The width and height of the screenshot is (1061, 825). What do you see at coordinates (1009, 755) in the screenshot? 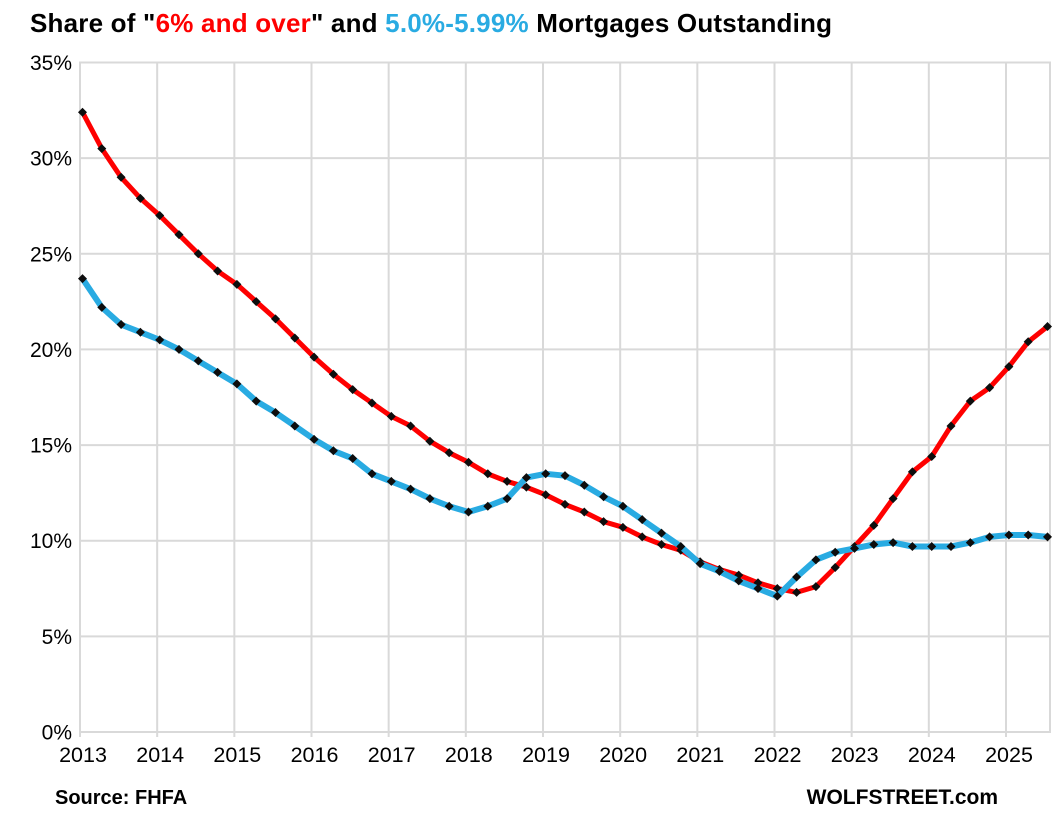
I see `x-tick-label-2025: 2025` at bounding box center [1009, 755].